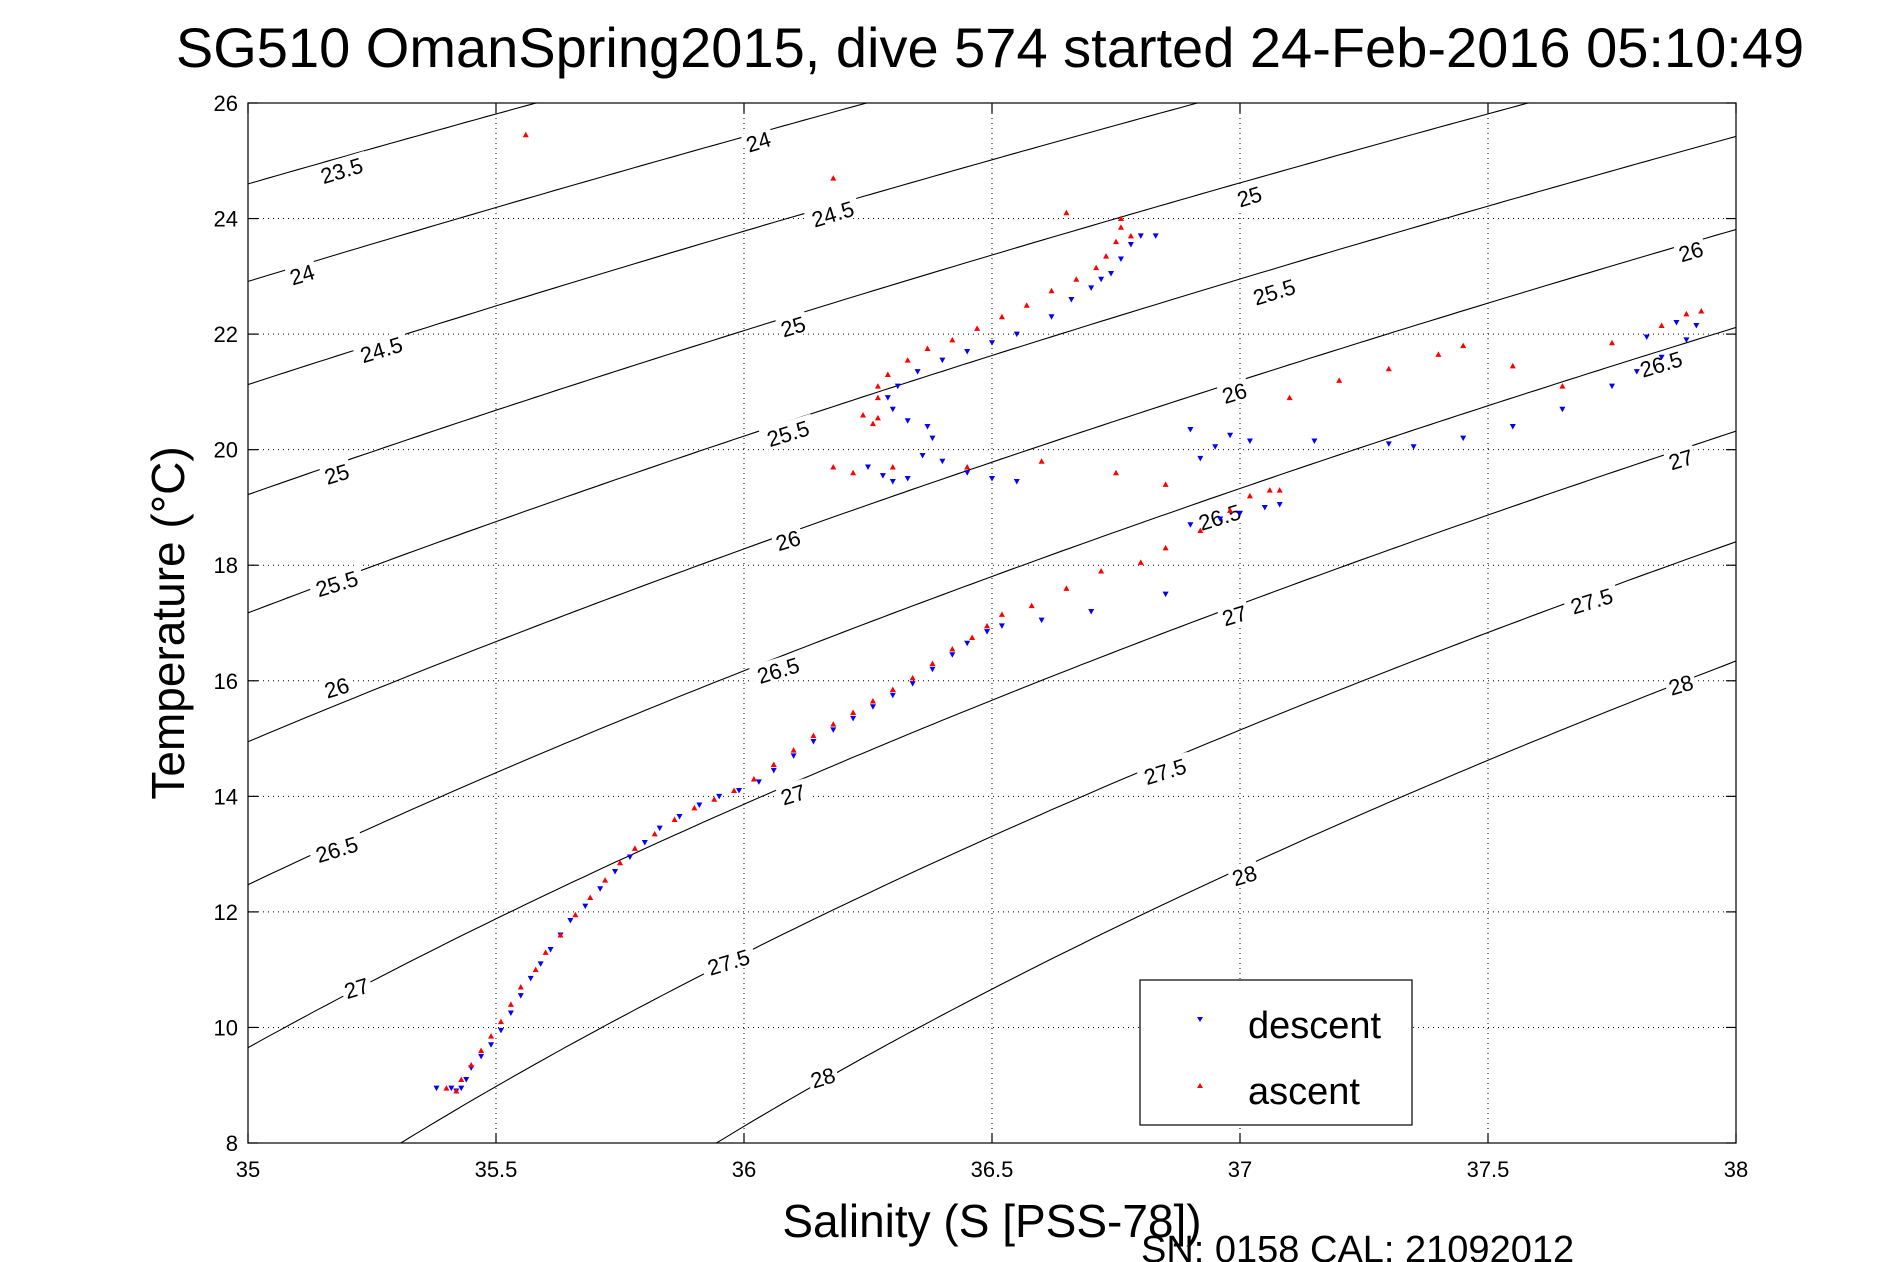 The image size is (1891, 1262). Describe the element at coordinates (496, 1169) in the screenshot. I see `x-tick-label: 35.5` at that location.